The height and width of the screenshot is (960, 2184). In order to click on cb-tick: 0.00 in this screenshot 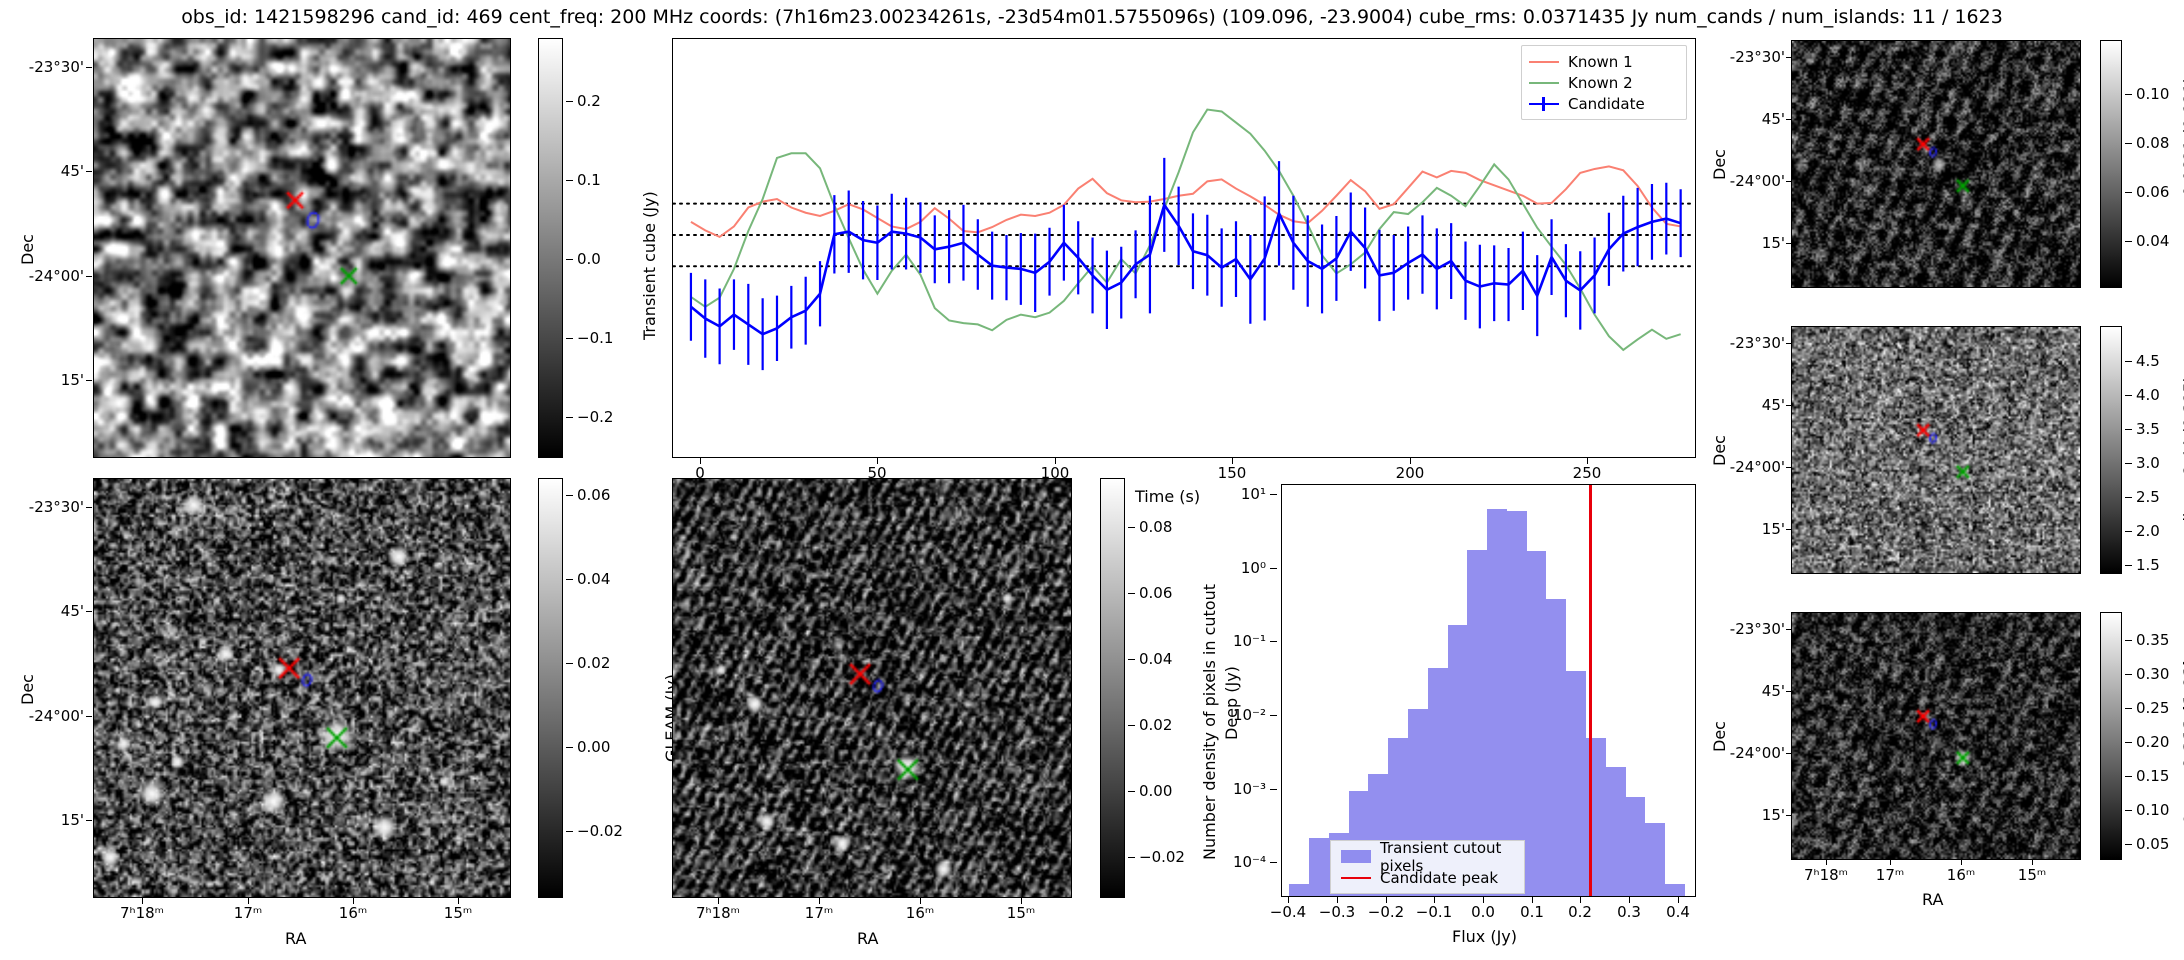, I will do `click(1150, 791)`.